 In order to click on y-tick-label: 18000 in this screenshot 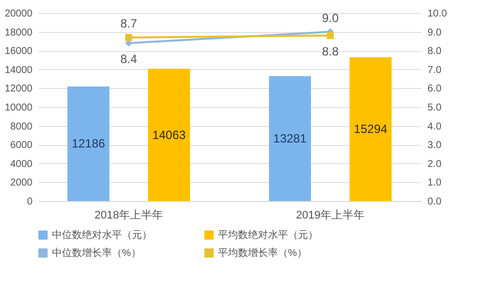, I will do `click(18, 32)`.